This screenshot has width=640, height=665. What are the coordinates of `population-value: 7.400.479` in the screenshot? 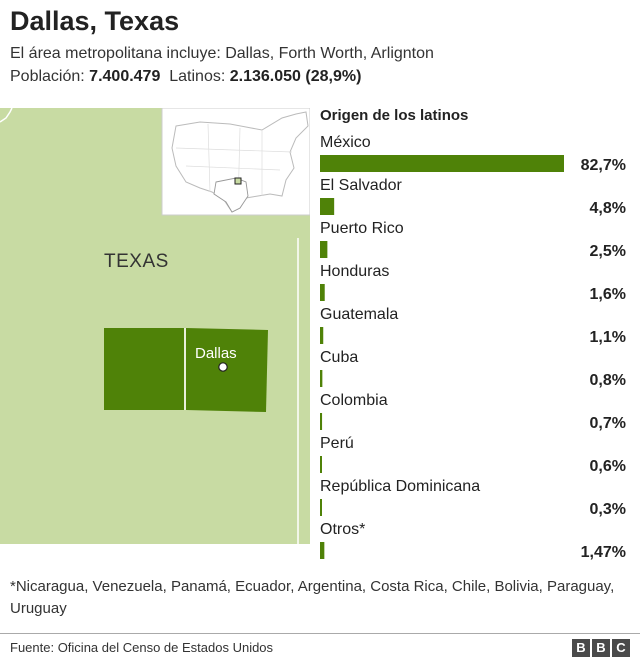 It's located at (125, 76).